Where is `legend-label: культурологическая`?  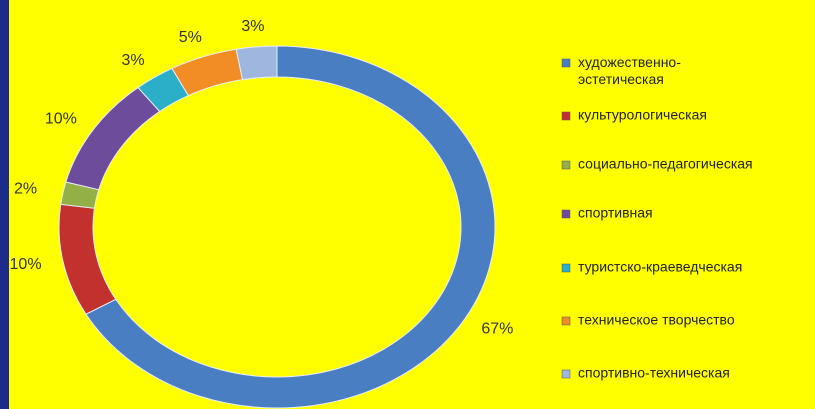
legend-label: культурологическая is located at coordinates (642, 115).